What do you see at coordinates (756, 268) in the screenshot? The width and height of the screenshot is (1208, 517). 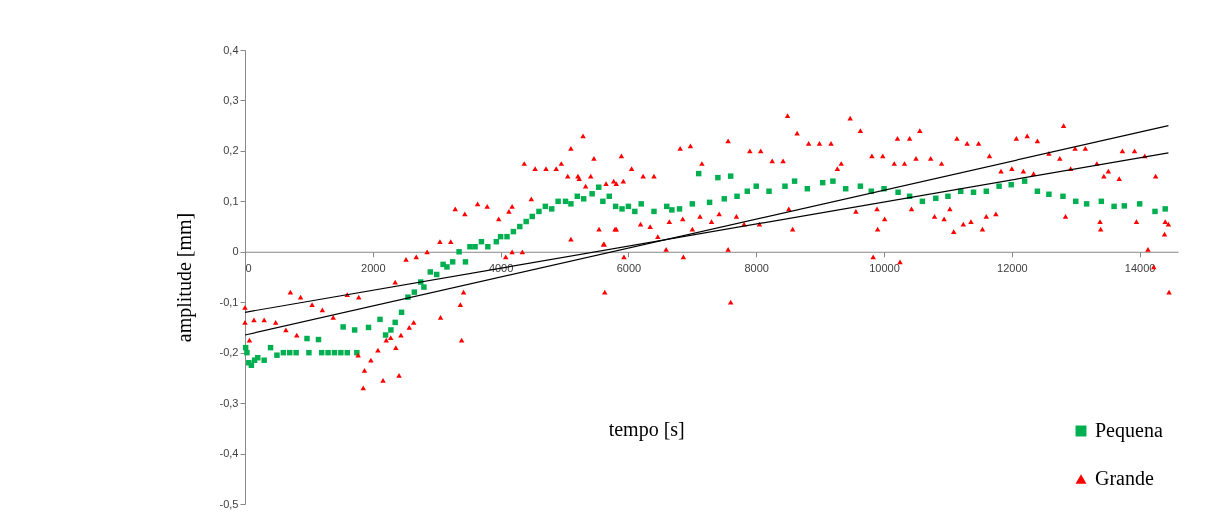 I see `x-tick-label: 8000` at bounding box center [756, 268].